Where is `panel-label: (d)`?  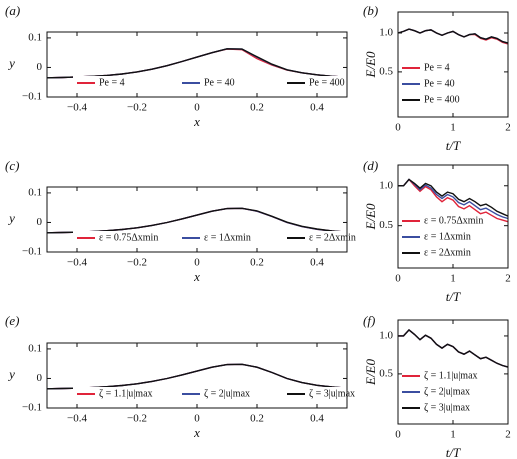
panel-label: (d) is located at coordinates (370, 165).